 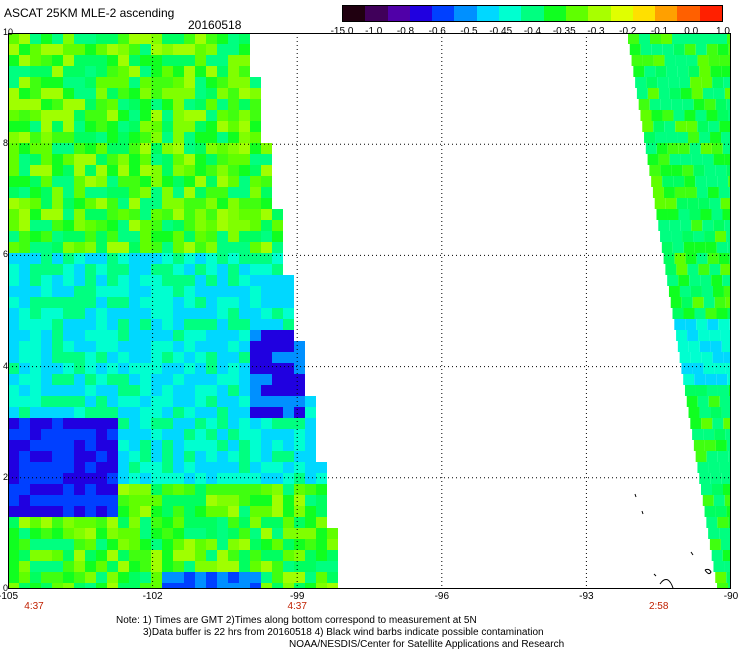 What do you see at coordinates (374, 31) in the screenshot?
I see `colorbar-label: -1.0` at bounding box center [374, 31].